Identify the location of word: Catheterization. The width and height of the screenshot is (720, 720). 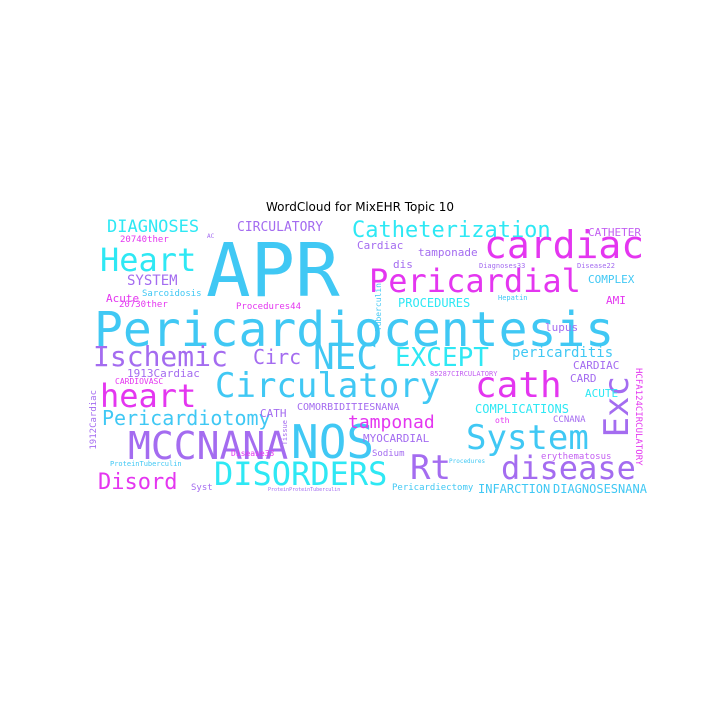
(451, 230).